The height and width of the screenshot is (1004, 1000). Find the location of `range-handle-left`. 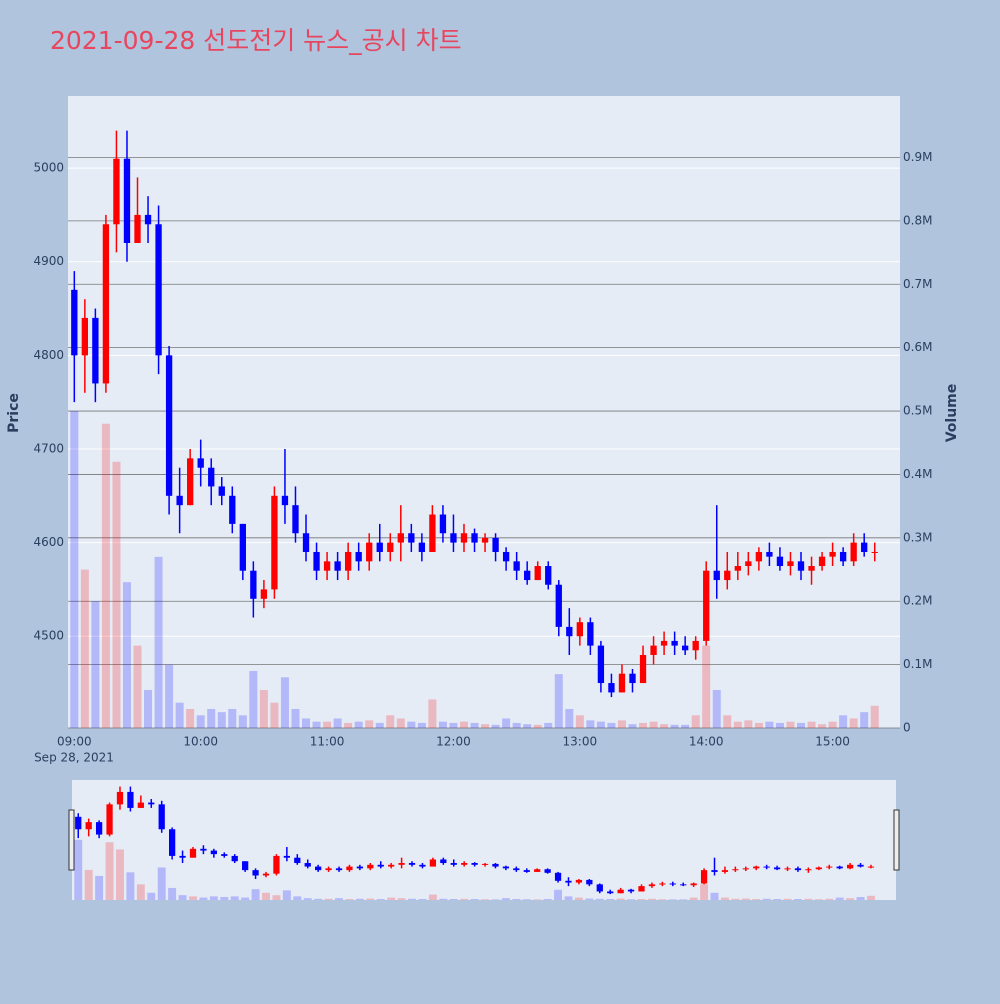

range-handle-left is located at coordinates (71, 840).